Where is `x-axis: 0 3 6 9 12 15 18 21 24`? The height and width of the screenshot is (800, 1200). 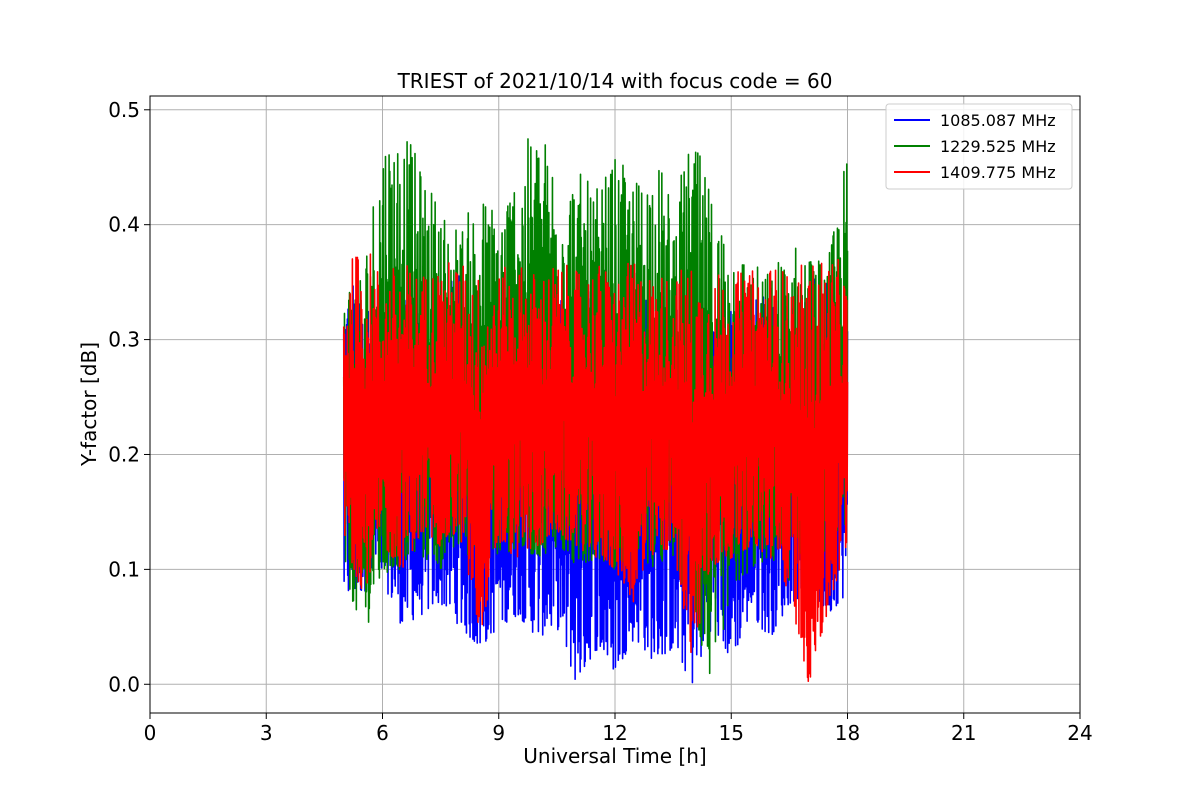 x-axis: 0 3 6 9 12 15 18 21 24 is located at coordinates (618, 729).